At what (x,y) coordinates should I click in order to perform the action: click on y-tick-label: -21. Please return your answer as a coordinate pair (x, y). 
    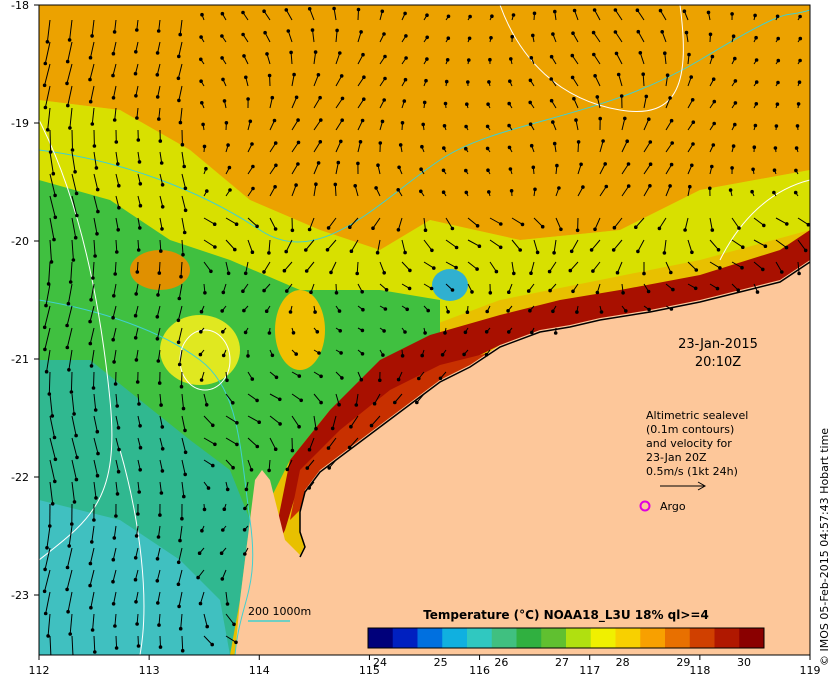
    Looking at the image, I should click on (20, 359).